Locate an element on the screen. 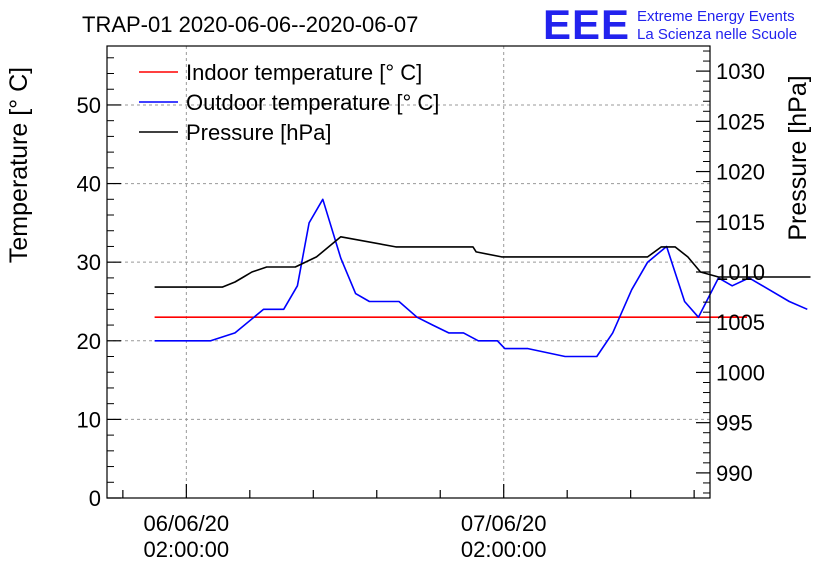 The height and width of the screenshot is (572, 836). pressure-line is located at coordinates (482, 262).